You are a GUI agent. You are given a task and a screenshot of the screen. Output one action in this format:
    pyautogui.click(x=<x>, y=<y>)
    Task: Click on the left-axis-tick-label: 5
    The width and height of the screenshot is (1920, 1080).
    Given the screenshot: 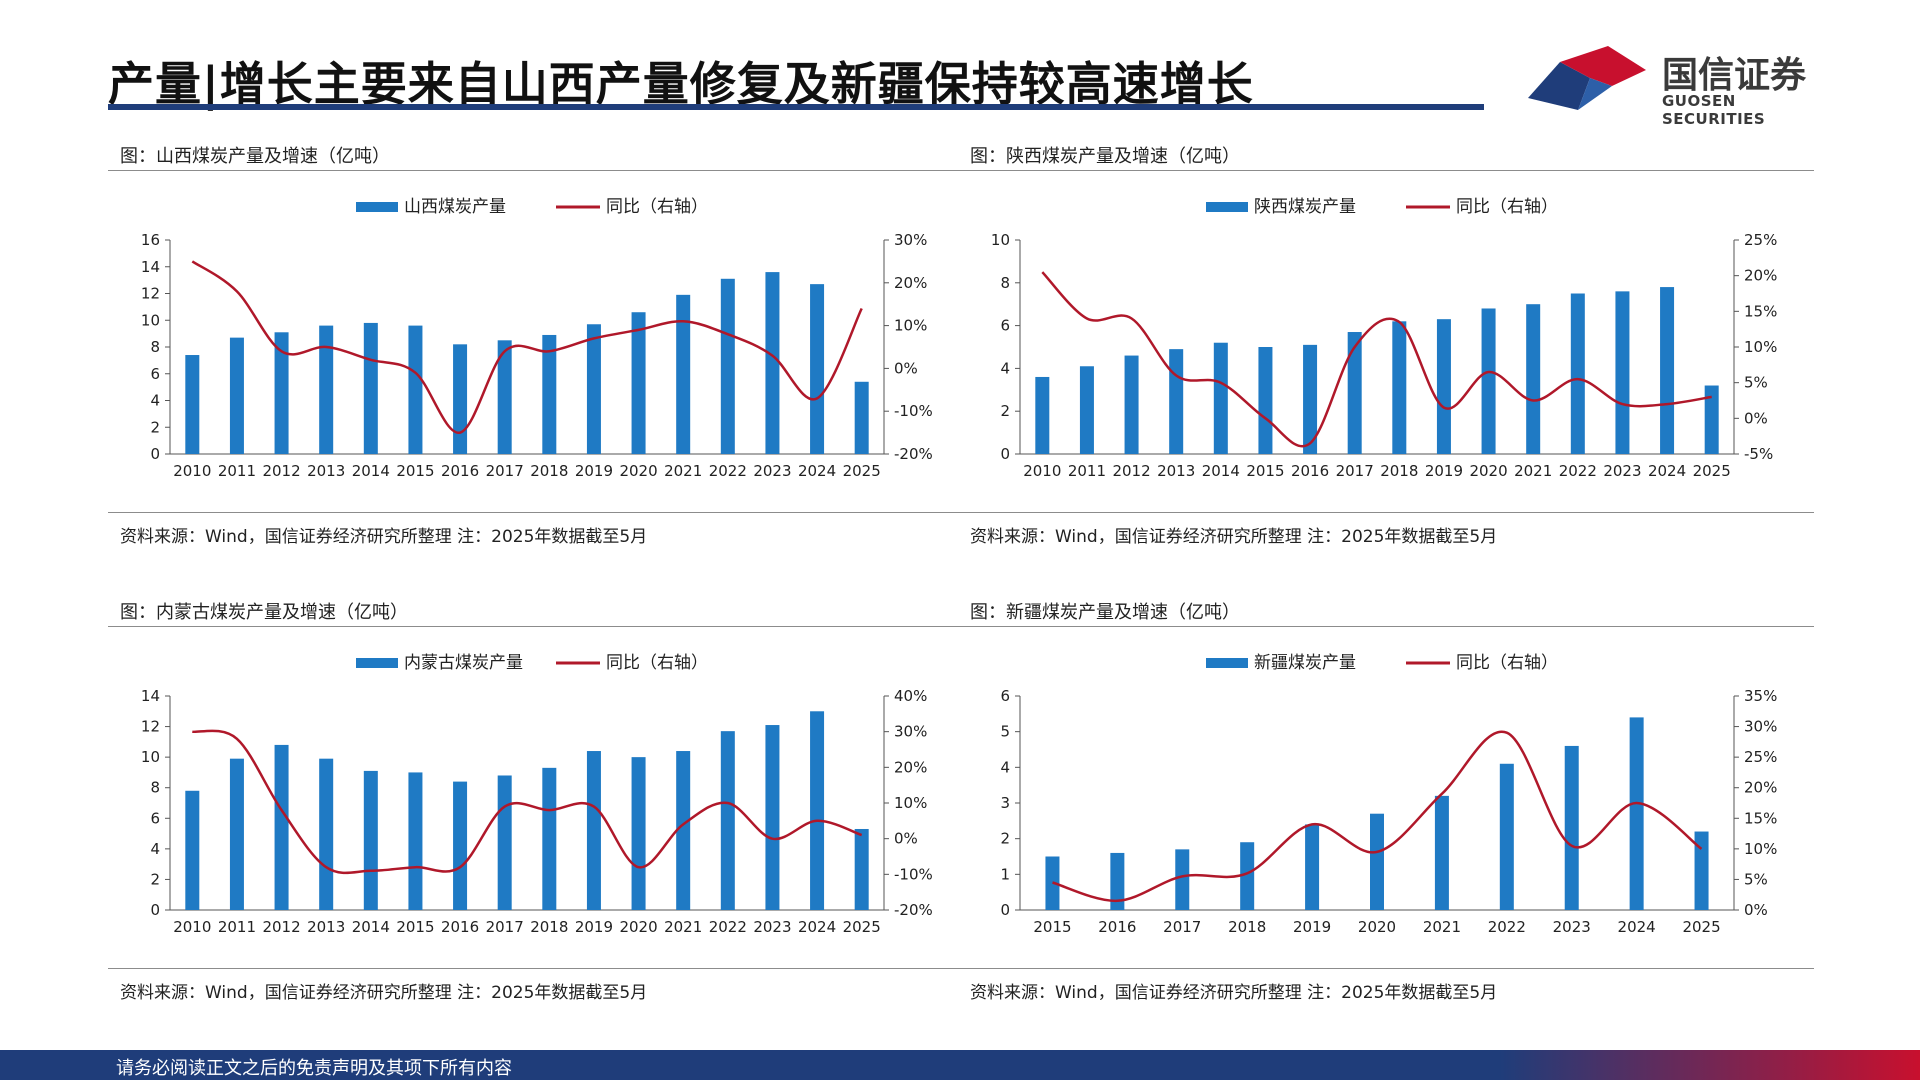 What is the action you would take?
    pyautogui.click(x=1005, y=732)
    